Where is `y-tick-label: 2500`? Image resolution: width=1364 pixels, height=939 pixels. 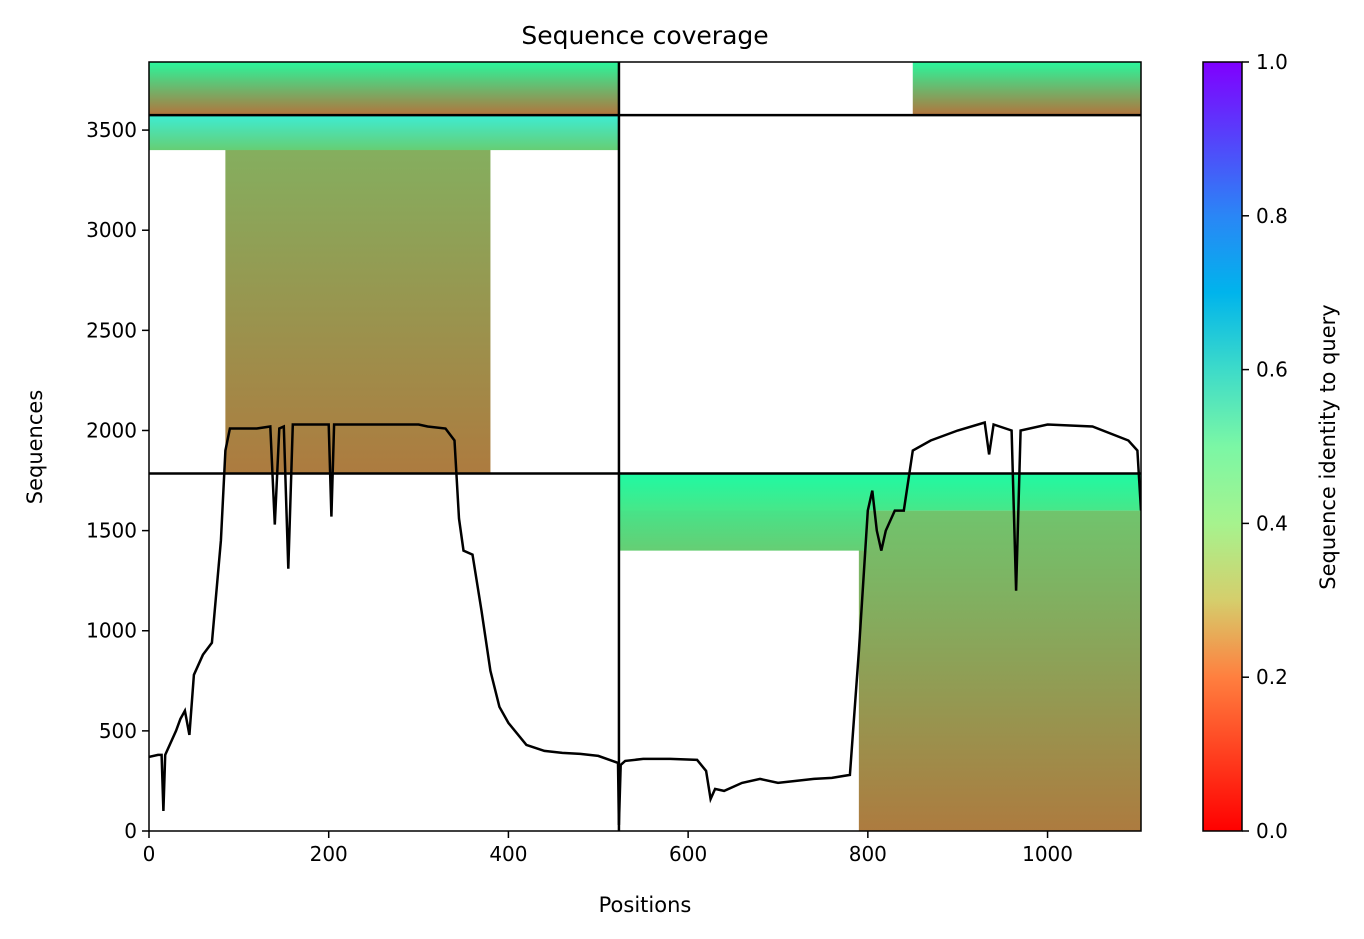
y-tick-label: 2500 is located at coordinates (111, 330).